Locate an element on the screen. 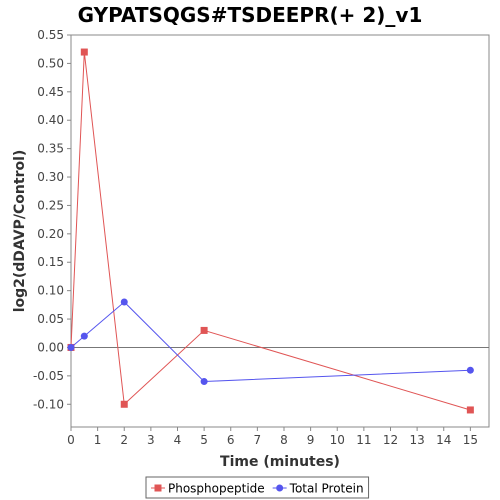  x-tick-label: 11 is located at coordinates (363, 440).